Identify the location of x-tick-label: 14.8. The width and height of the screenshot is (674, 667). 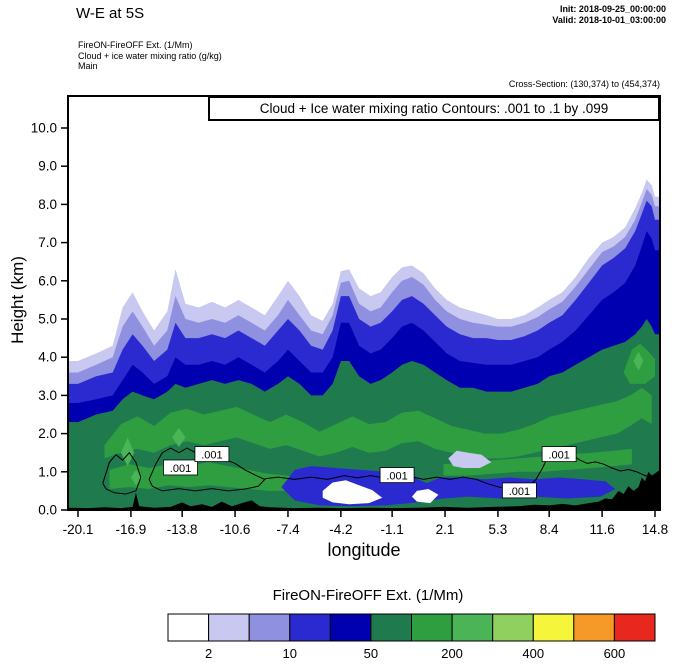
(655, 529).